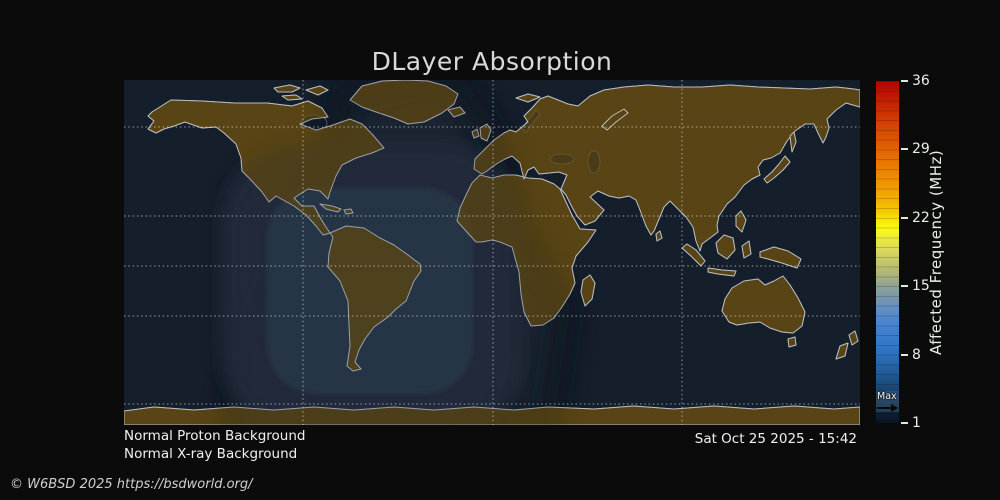 This screenshot has height=500, width=1000. Describe the element at coordinates (911, 423) in the screenshot. I see `colorbar-tick: 1` at that location.